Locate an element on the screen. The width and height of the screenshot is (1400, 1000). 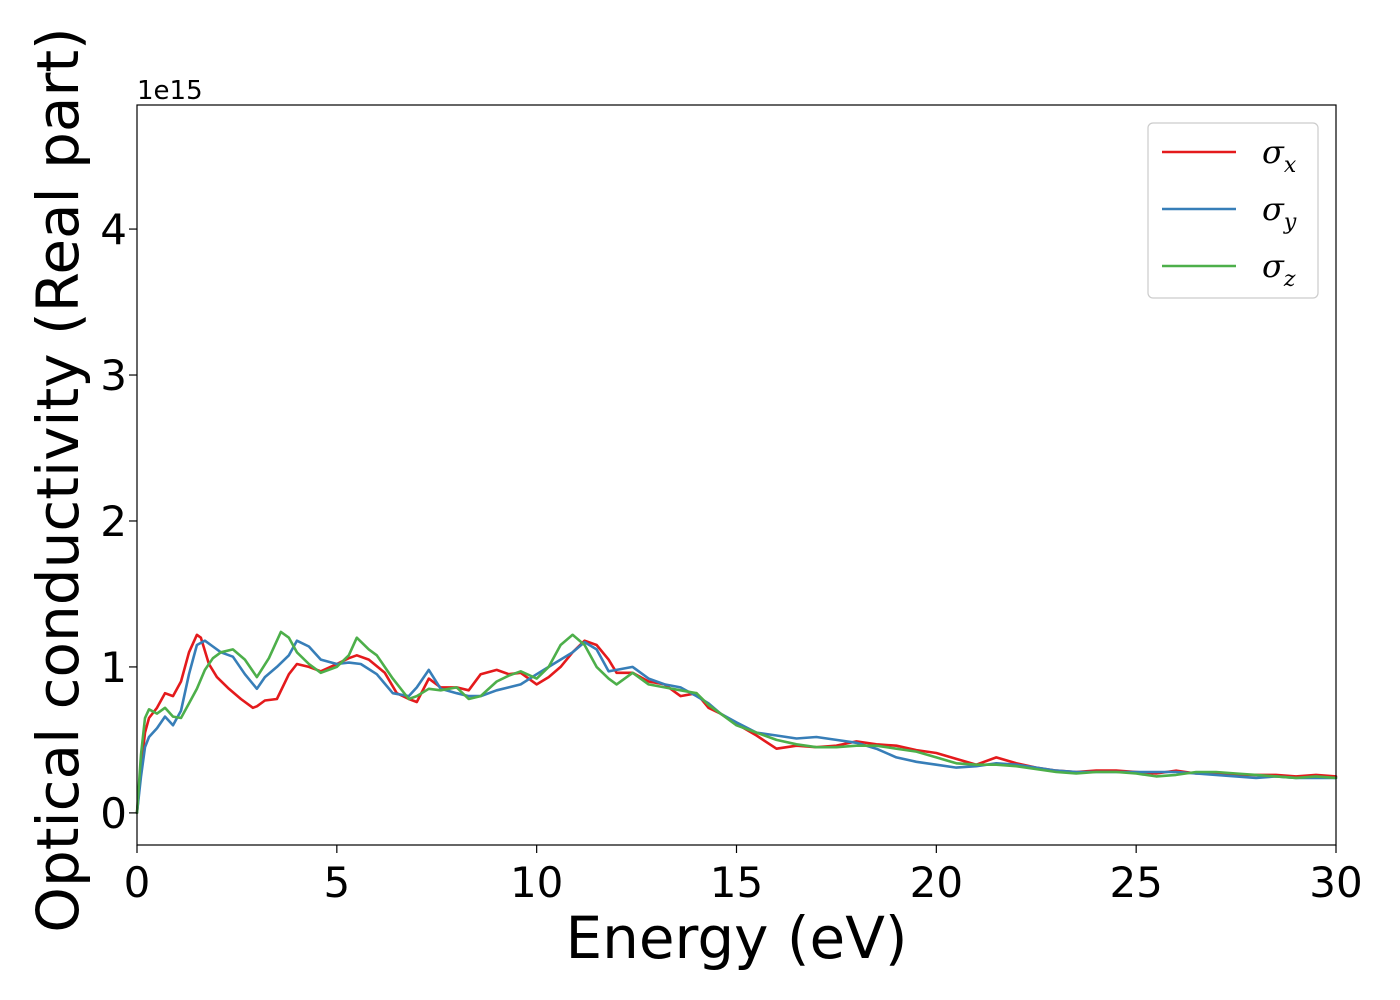
y-axis-ticks: 0 1 2 3 4 is located at coordinates (118, 521).